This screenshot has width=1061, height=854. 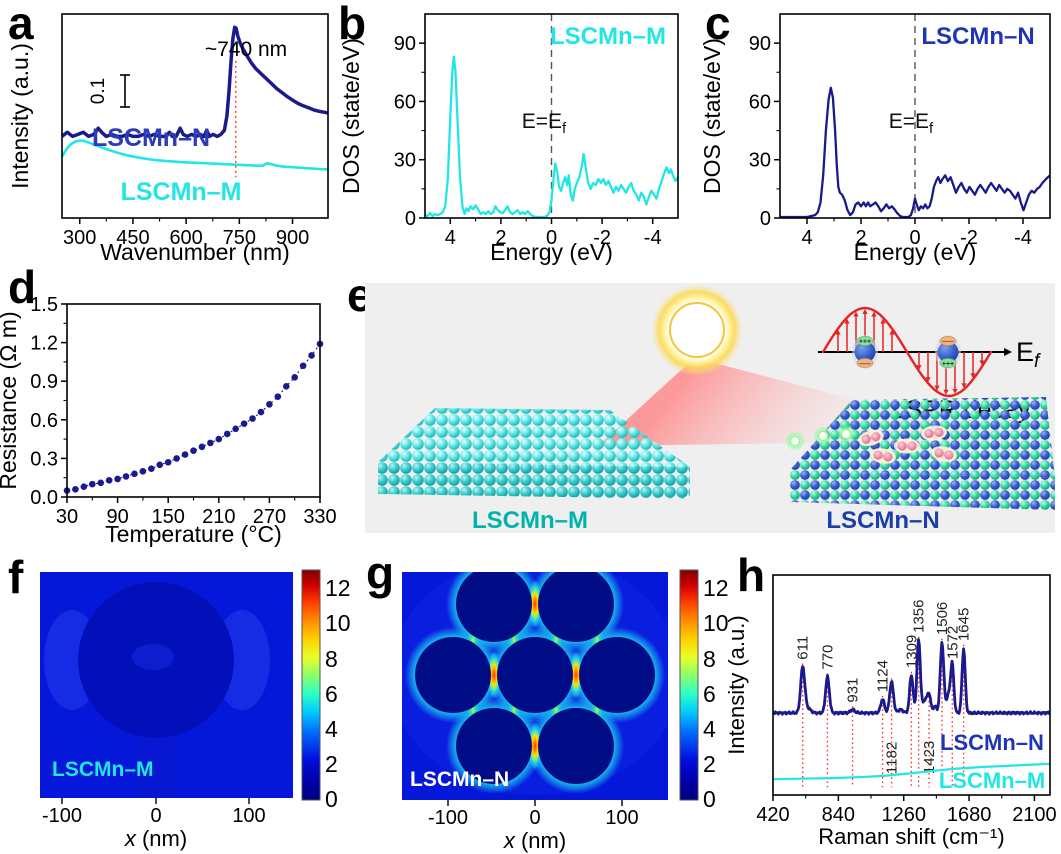 What do you see at coordinates (155, 838) in the screenshot?
I see `x-axis-label: x (nm)` at bounding box center [155, 838].